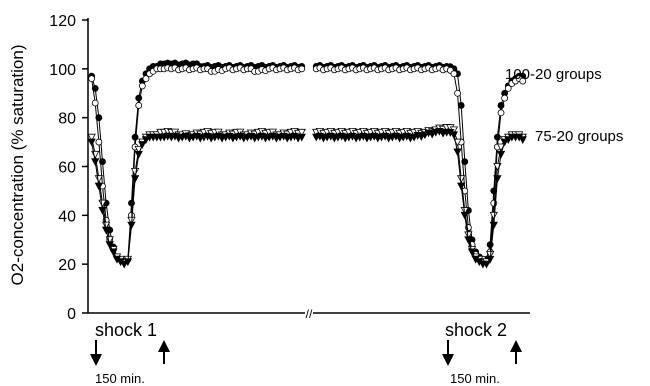 The image size is (650, 386). Describe the element at coordinates (62, 21) in the screenshot. I see `y-tick-label: 120` at that location.